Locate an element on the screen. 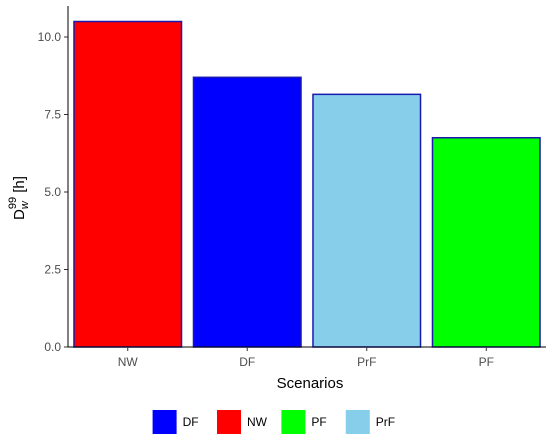 This screenshot has width=550, height=439. x-axis-title: Scenarios is located at coordinates (310, 383).